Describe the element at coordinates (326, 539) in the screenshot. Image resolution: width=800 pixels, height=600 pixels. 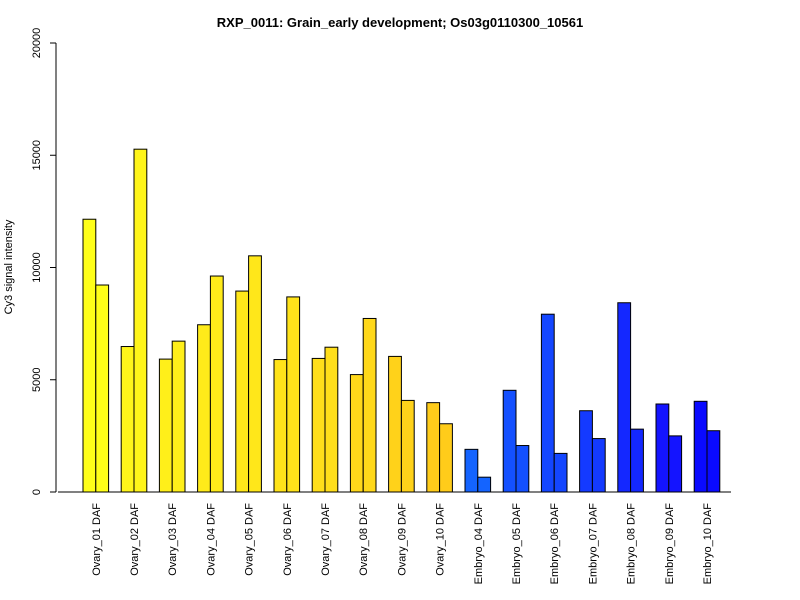
I see `x-tick-label: Ovary_07 DAF` at that location.